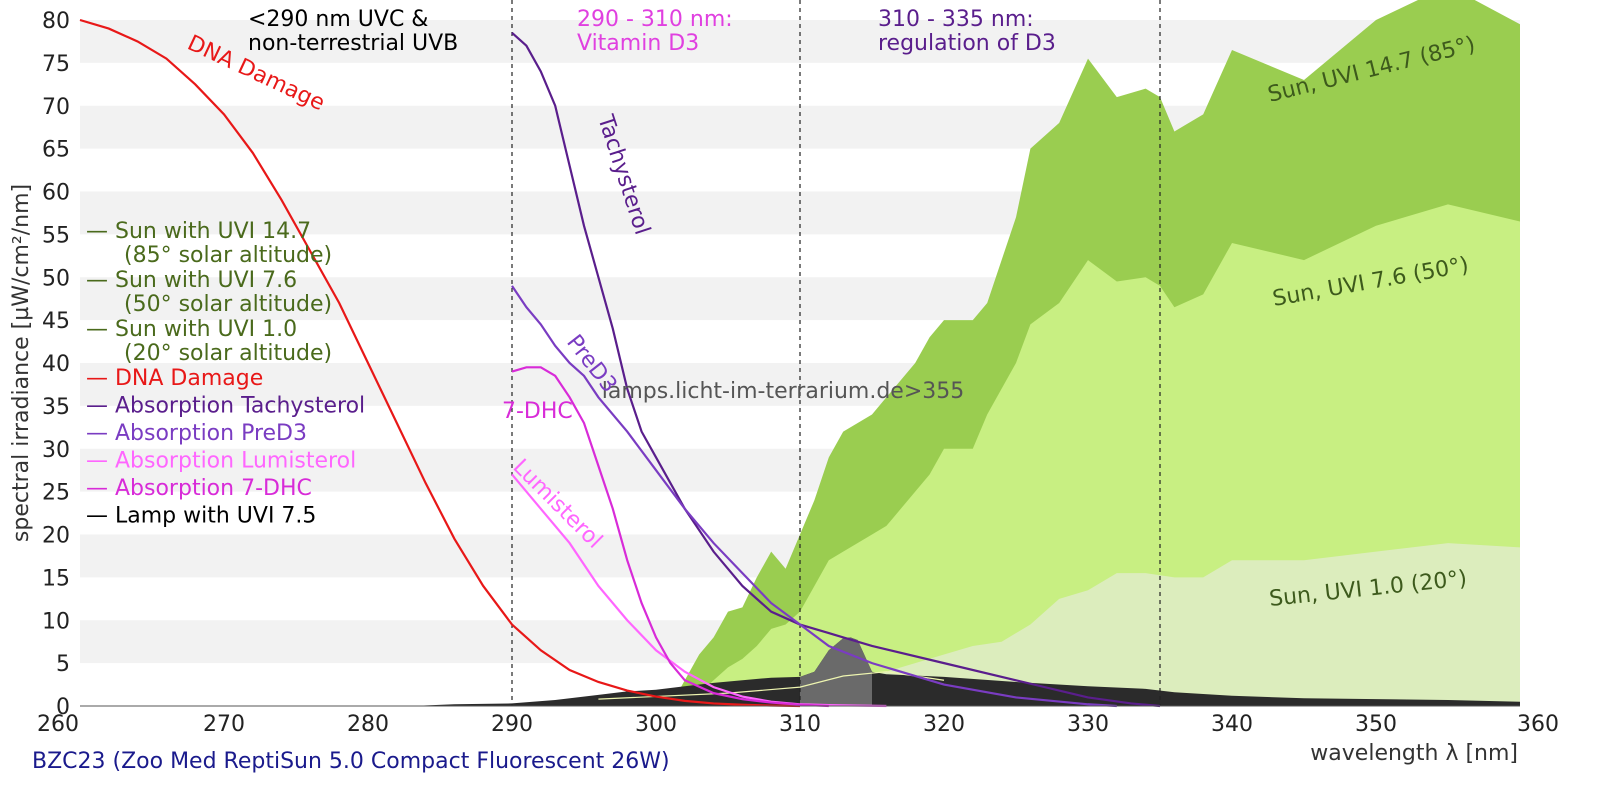 The width and height of the screenshot is (1600, 800). Describe the element at coordinates (655, 19) in the screenshot. I see `region-note: 290 - 310 nm:` at that location.